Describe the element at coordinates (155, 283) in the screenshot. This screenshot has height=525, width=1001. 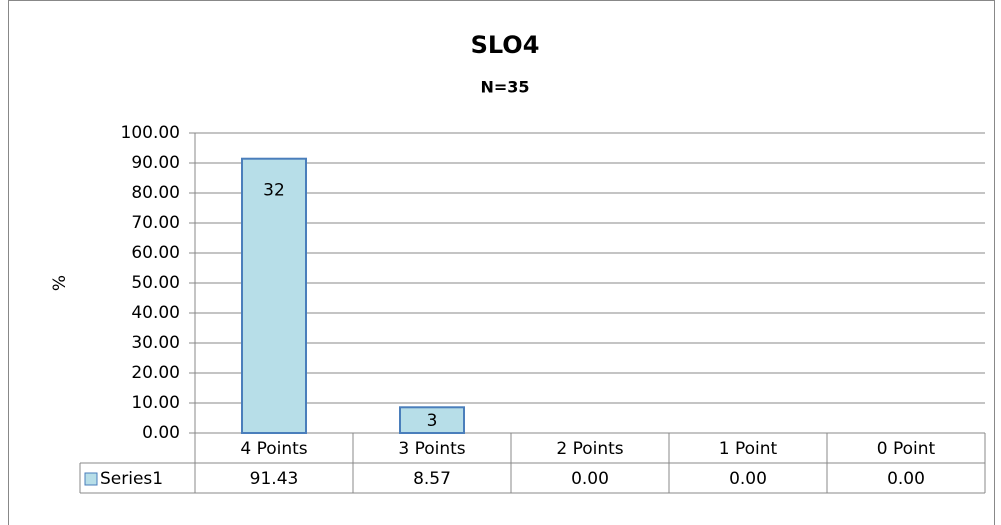
I see `y-tick-label: 50.00` at that location.